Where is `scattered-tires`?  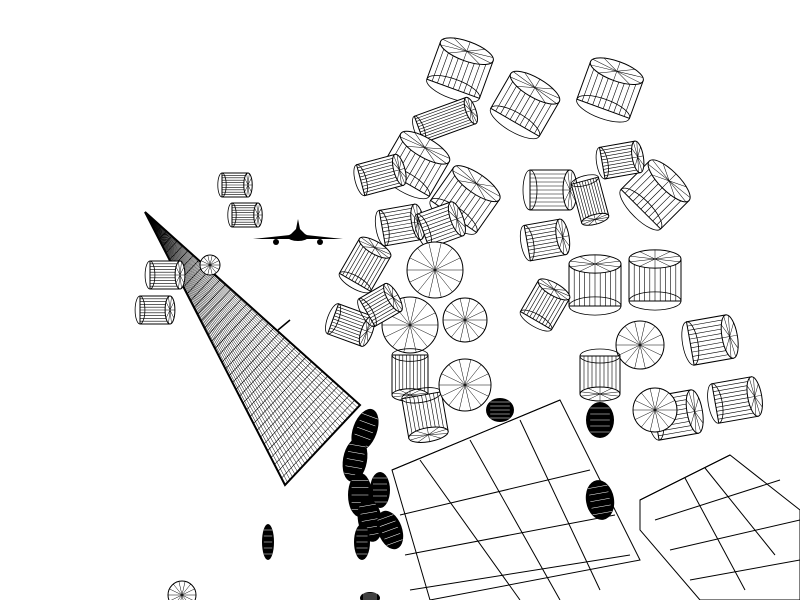
scattered-tires is located at coordinates (438, 499).